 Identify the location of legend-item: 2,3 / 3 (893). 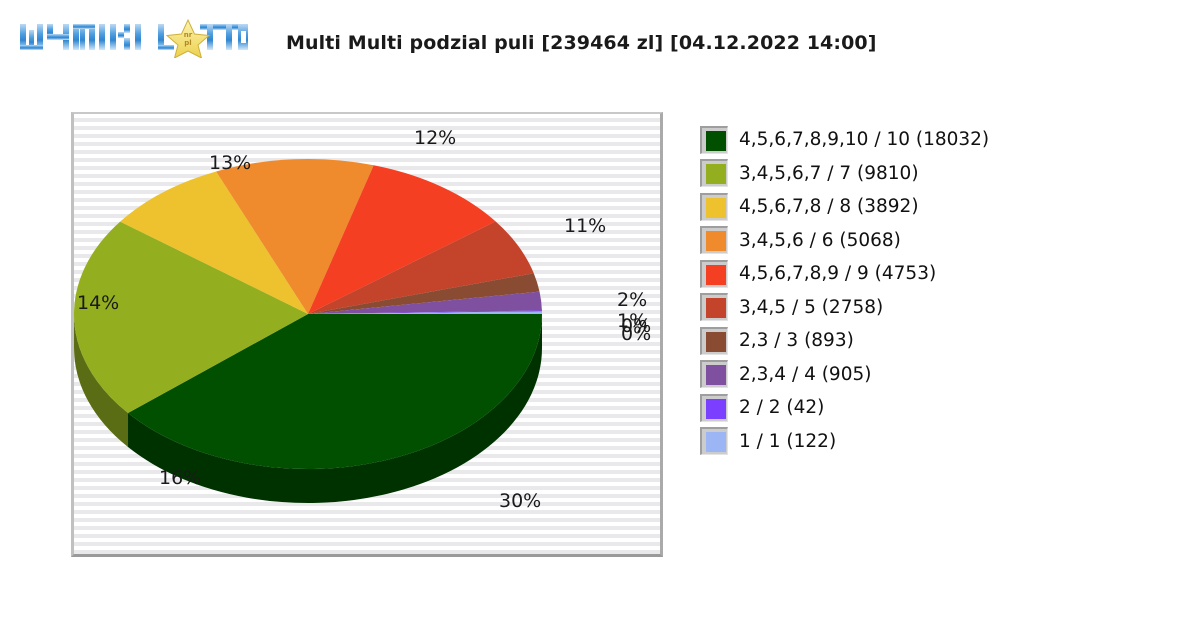
(935, 341).